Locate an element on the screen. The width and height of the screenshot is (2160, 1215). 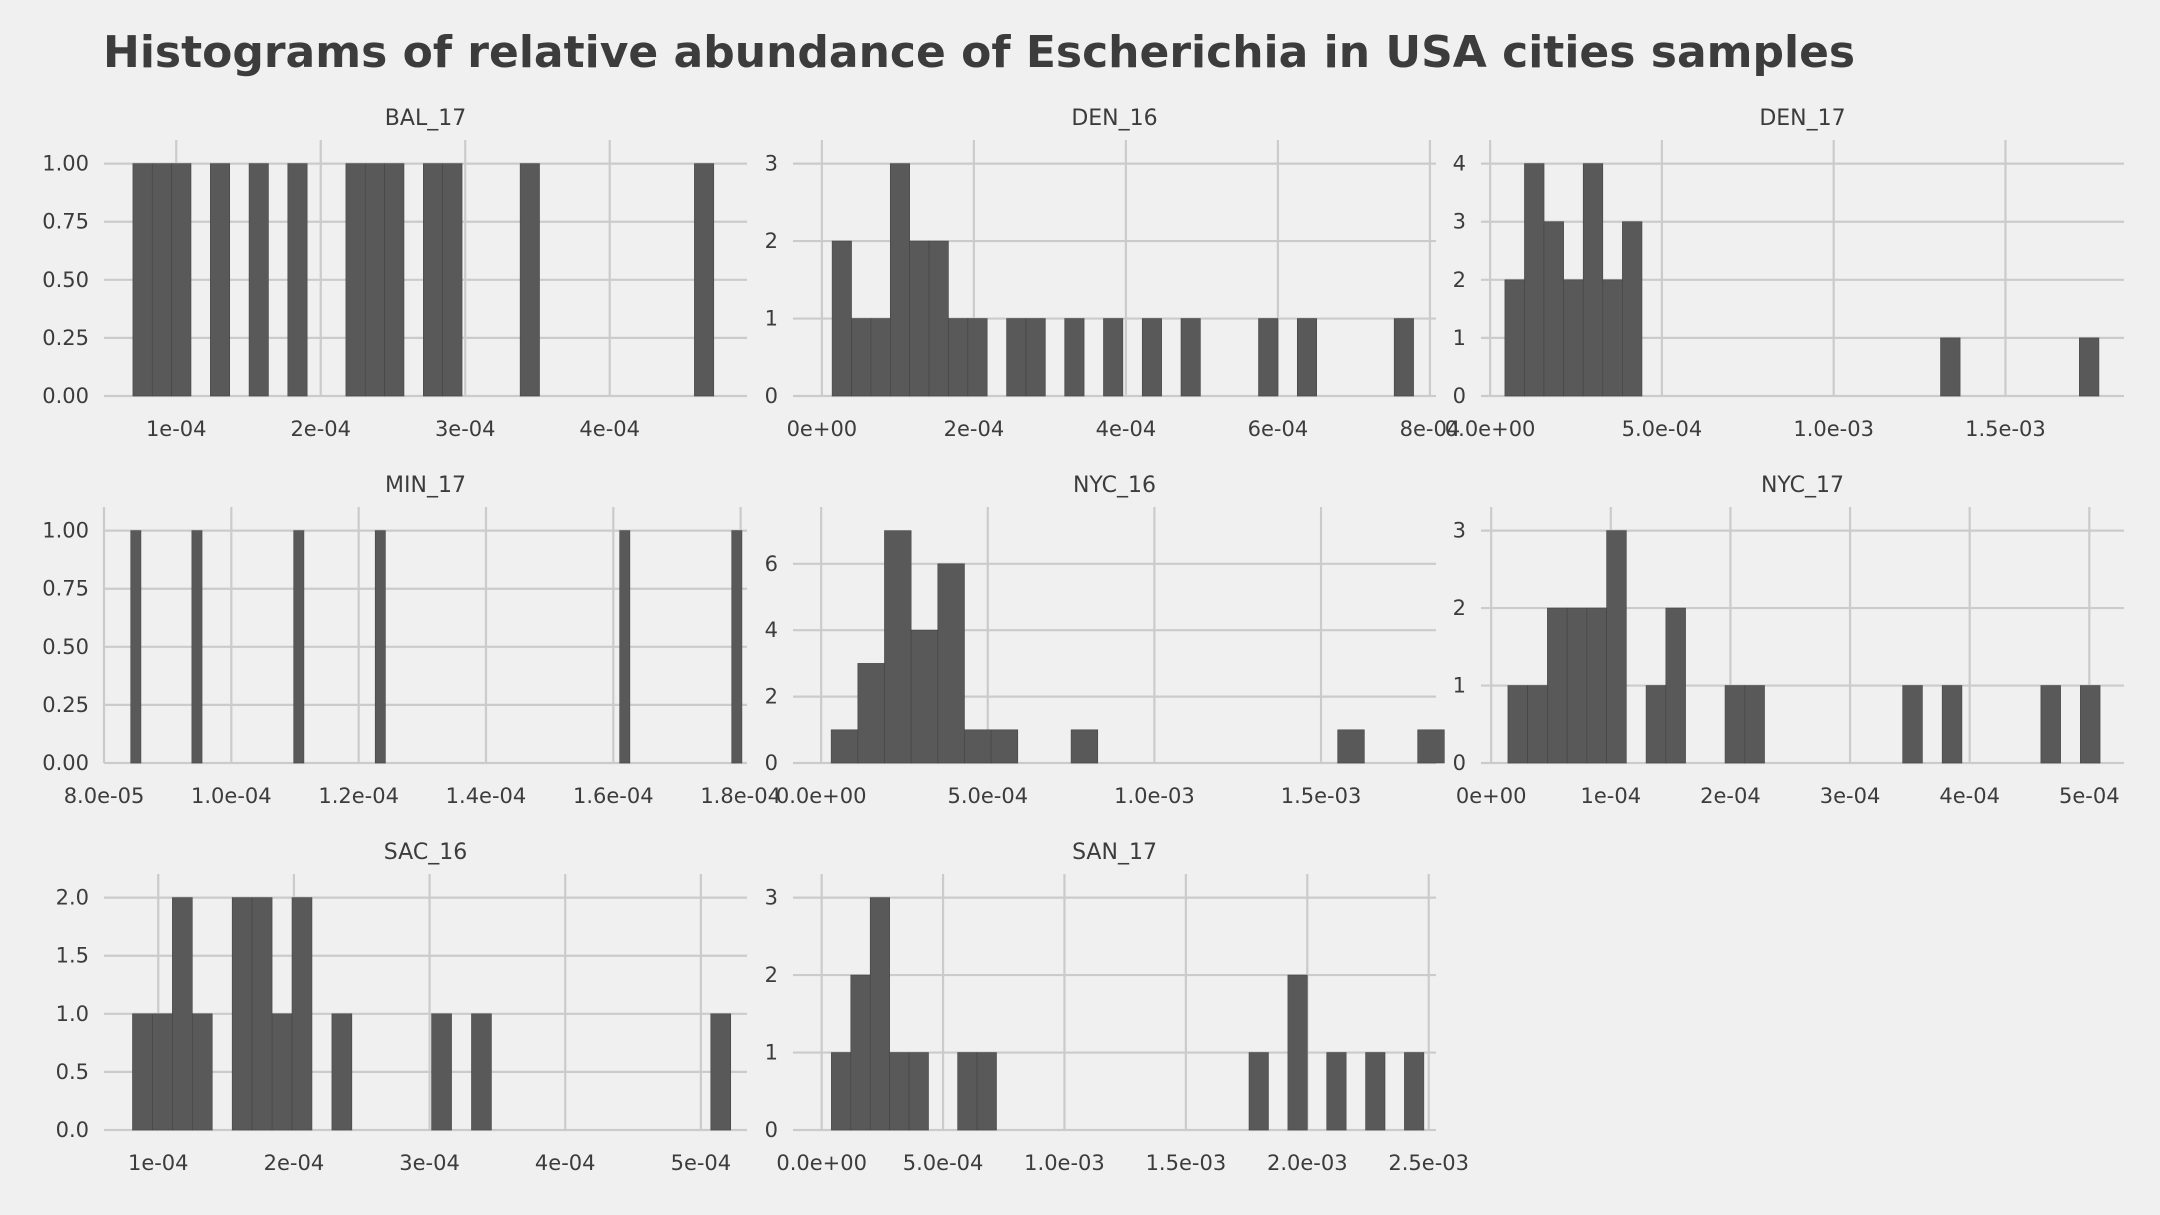
y-tick-label: 2.0 is located at coordinates (72, 898).